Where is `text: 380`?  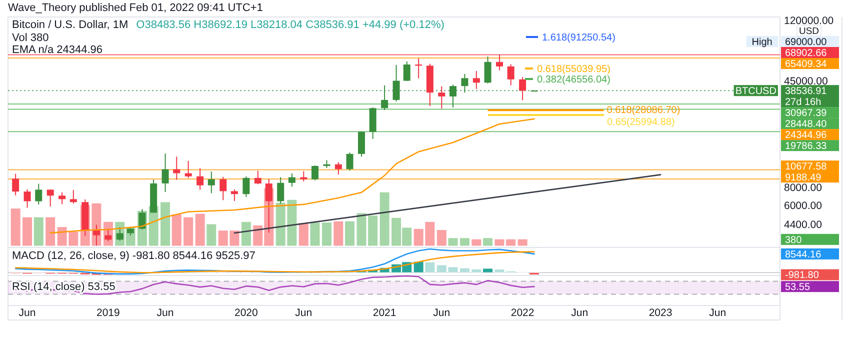
text: 380 is located at coordinates (793, 240).